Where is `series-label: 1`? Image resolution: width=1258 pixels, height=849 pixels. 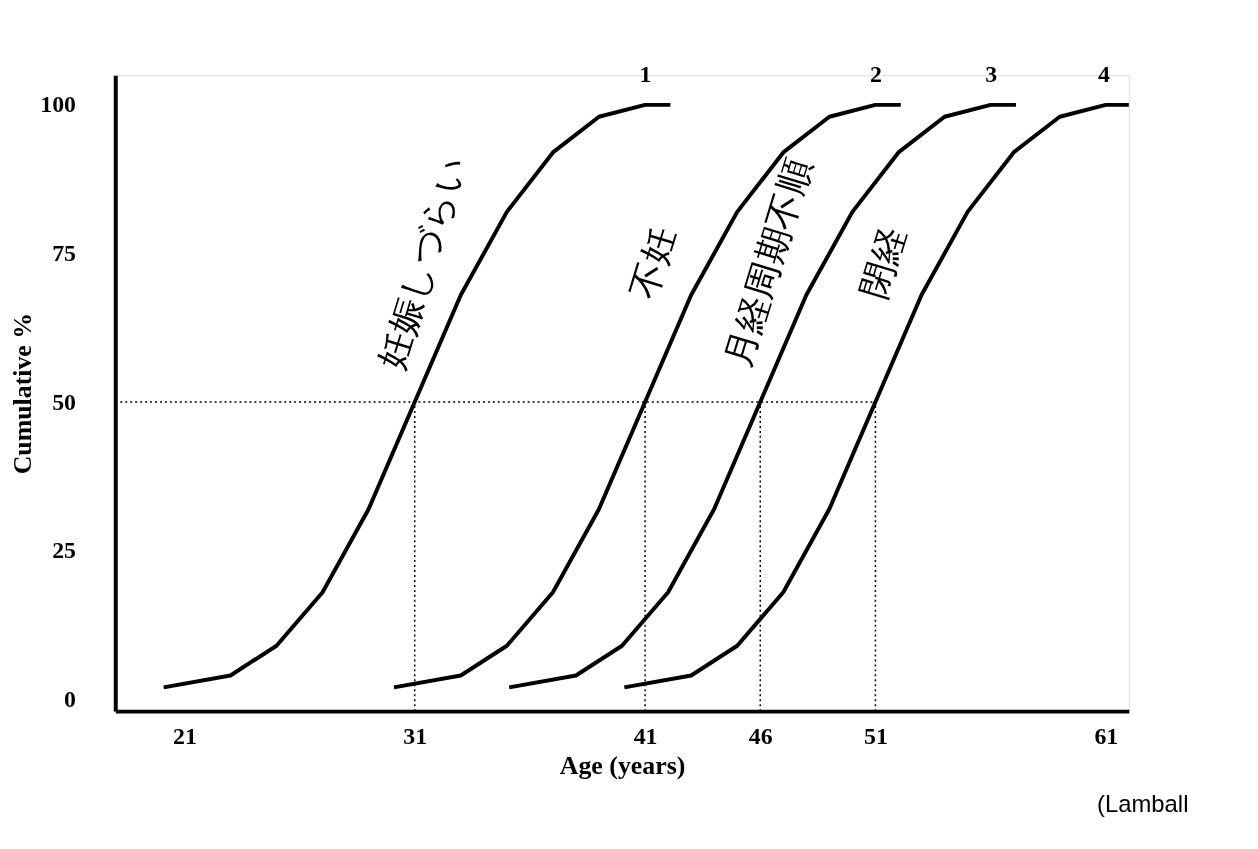 series-label: 1 is located at coordinates (645, 74).